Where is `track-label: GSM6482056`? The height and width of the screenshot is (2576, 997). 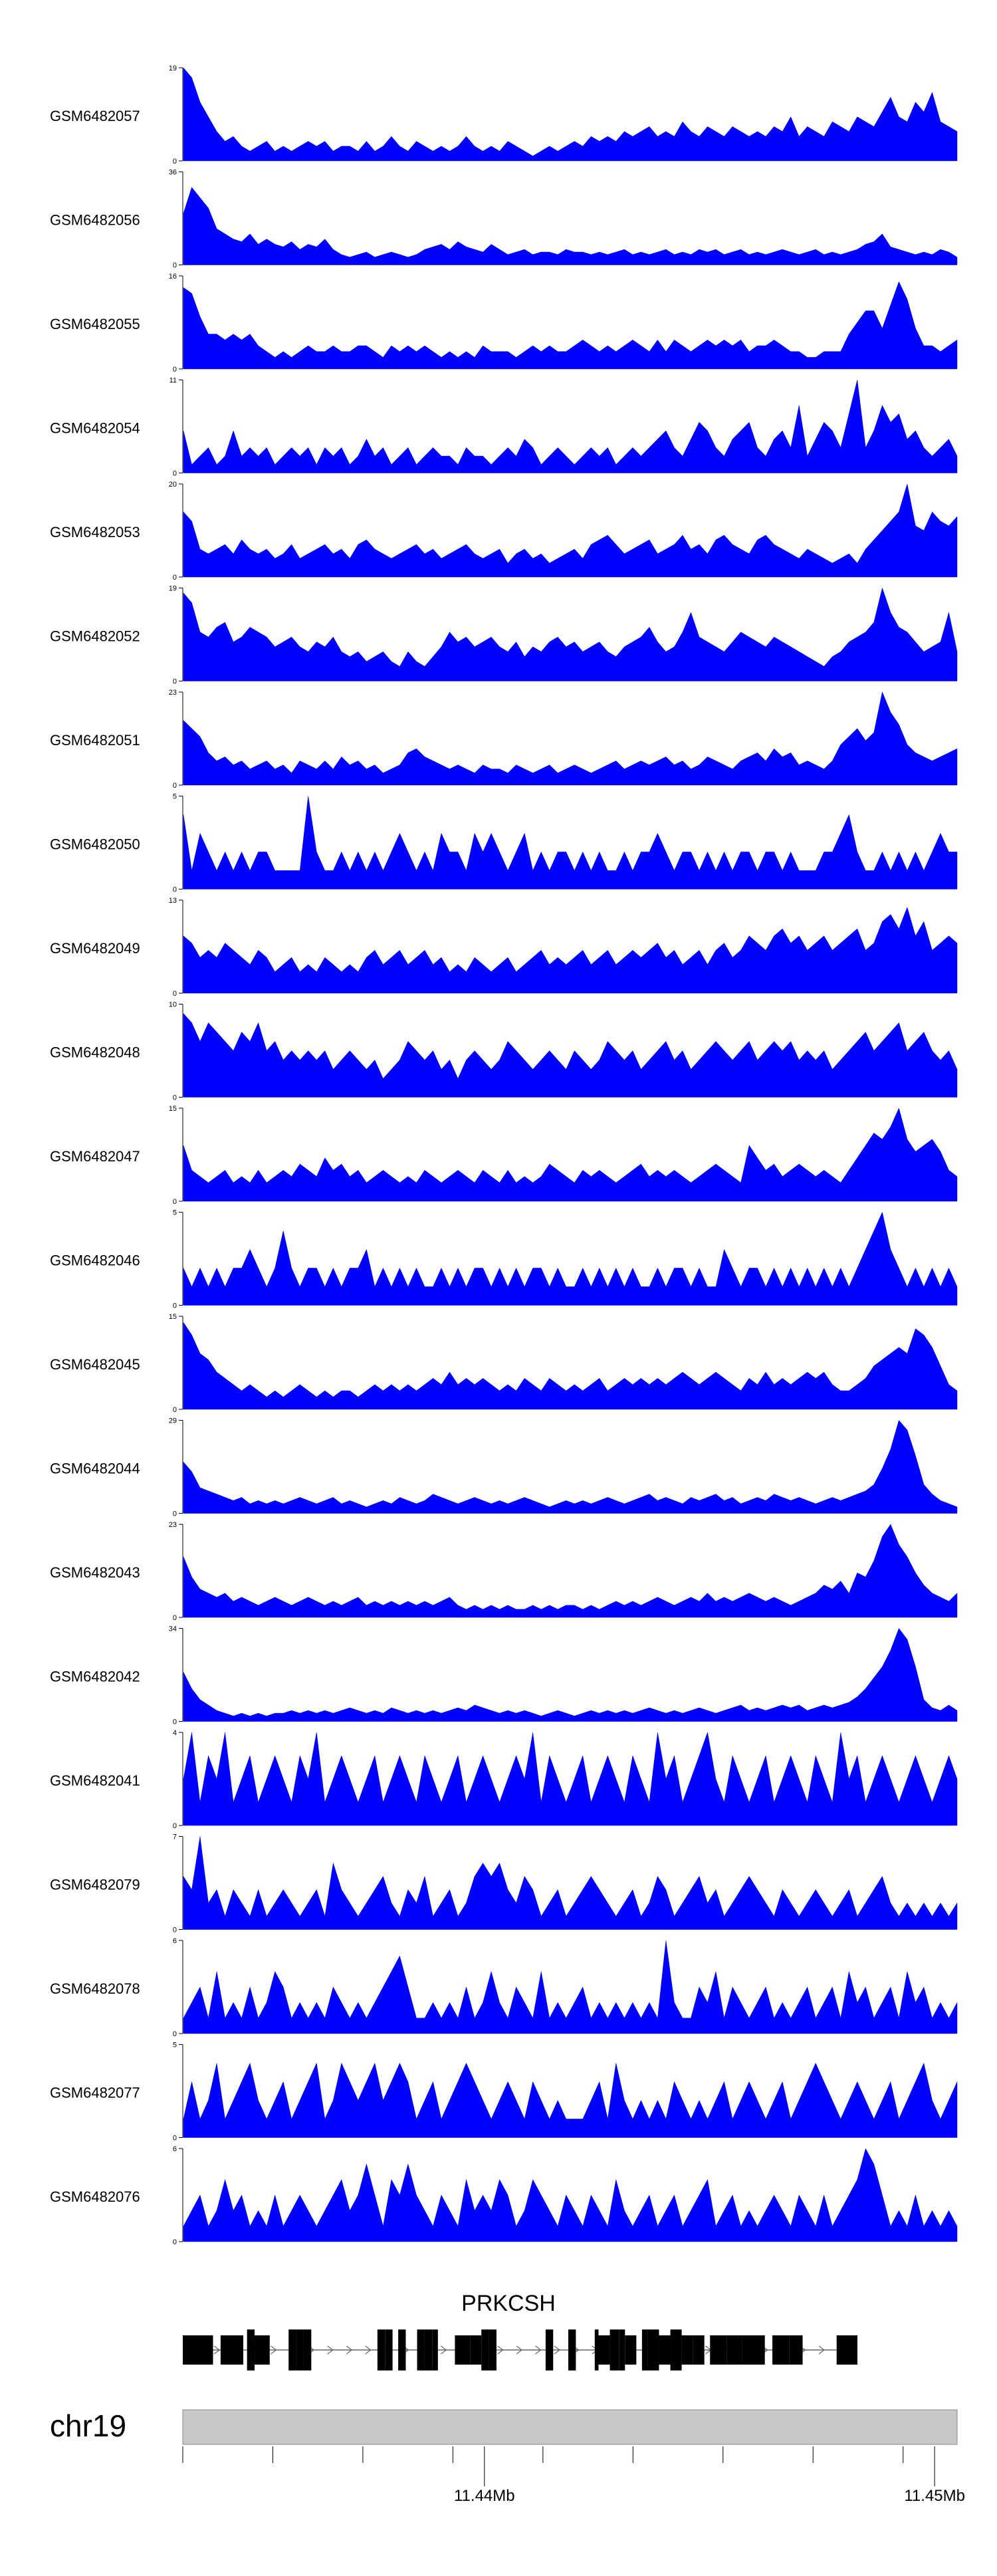
track-label: GSM6482056 is located at coordinates (95, 221).